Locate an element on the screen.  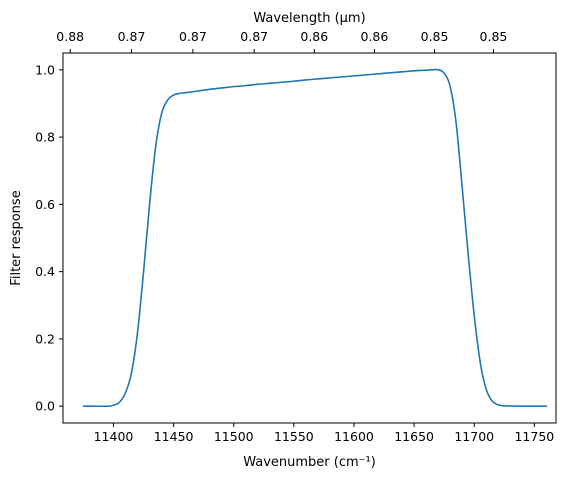
x-tick-label: 11700 is located at coordinates (474, 436).